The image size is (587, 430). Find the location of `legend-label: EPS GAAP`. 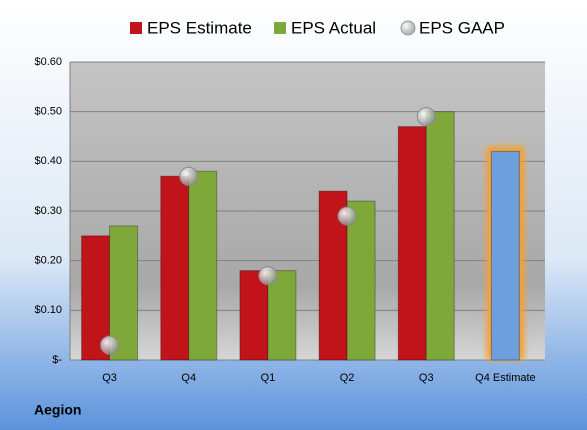

legend-label: EPS GAAP is located at coordinates (462, 27).